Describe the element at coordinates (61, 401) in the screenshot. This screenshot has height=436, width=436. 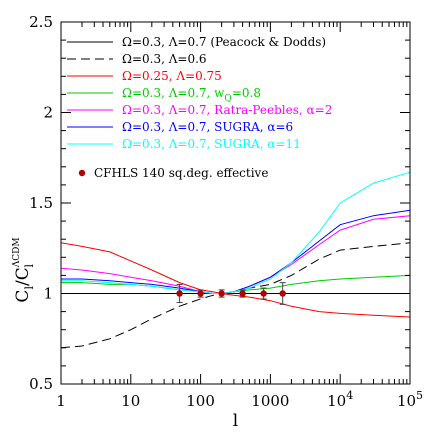
I see `x-tick-label: 1` at that location.